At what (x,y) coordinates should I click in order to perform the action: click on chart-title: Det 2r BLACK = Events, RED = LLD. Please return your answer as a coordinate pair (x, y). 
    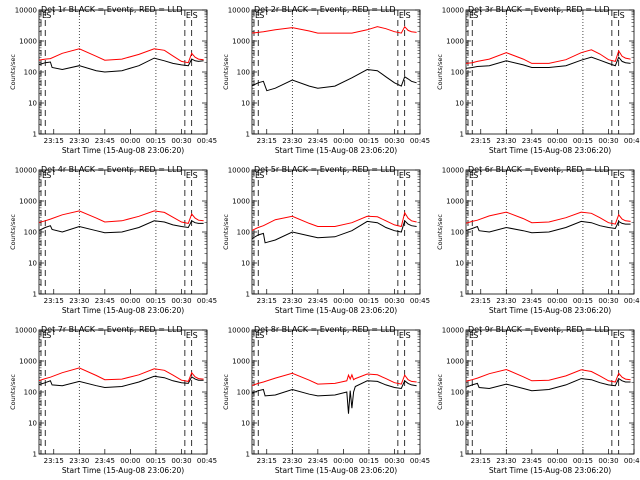
    Looking at the image, I should click on (325, 9).